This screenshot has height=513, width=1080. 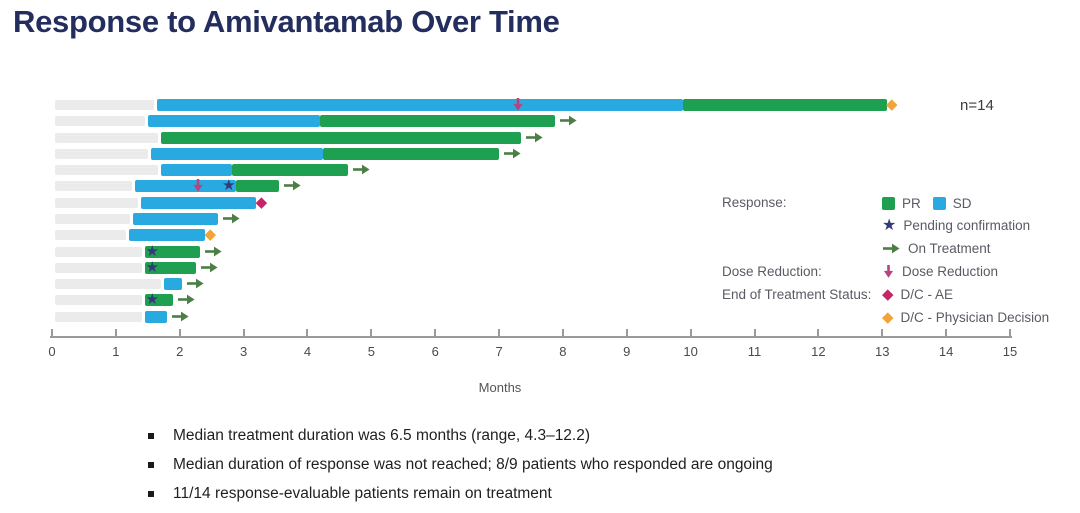 I want to click on legend-items: ◆ D/C - Physician Decision, so click(x=965, y=318).